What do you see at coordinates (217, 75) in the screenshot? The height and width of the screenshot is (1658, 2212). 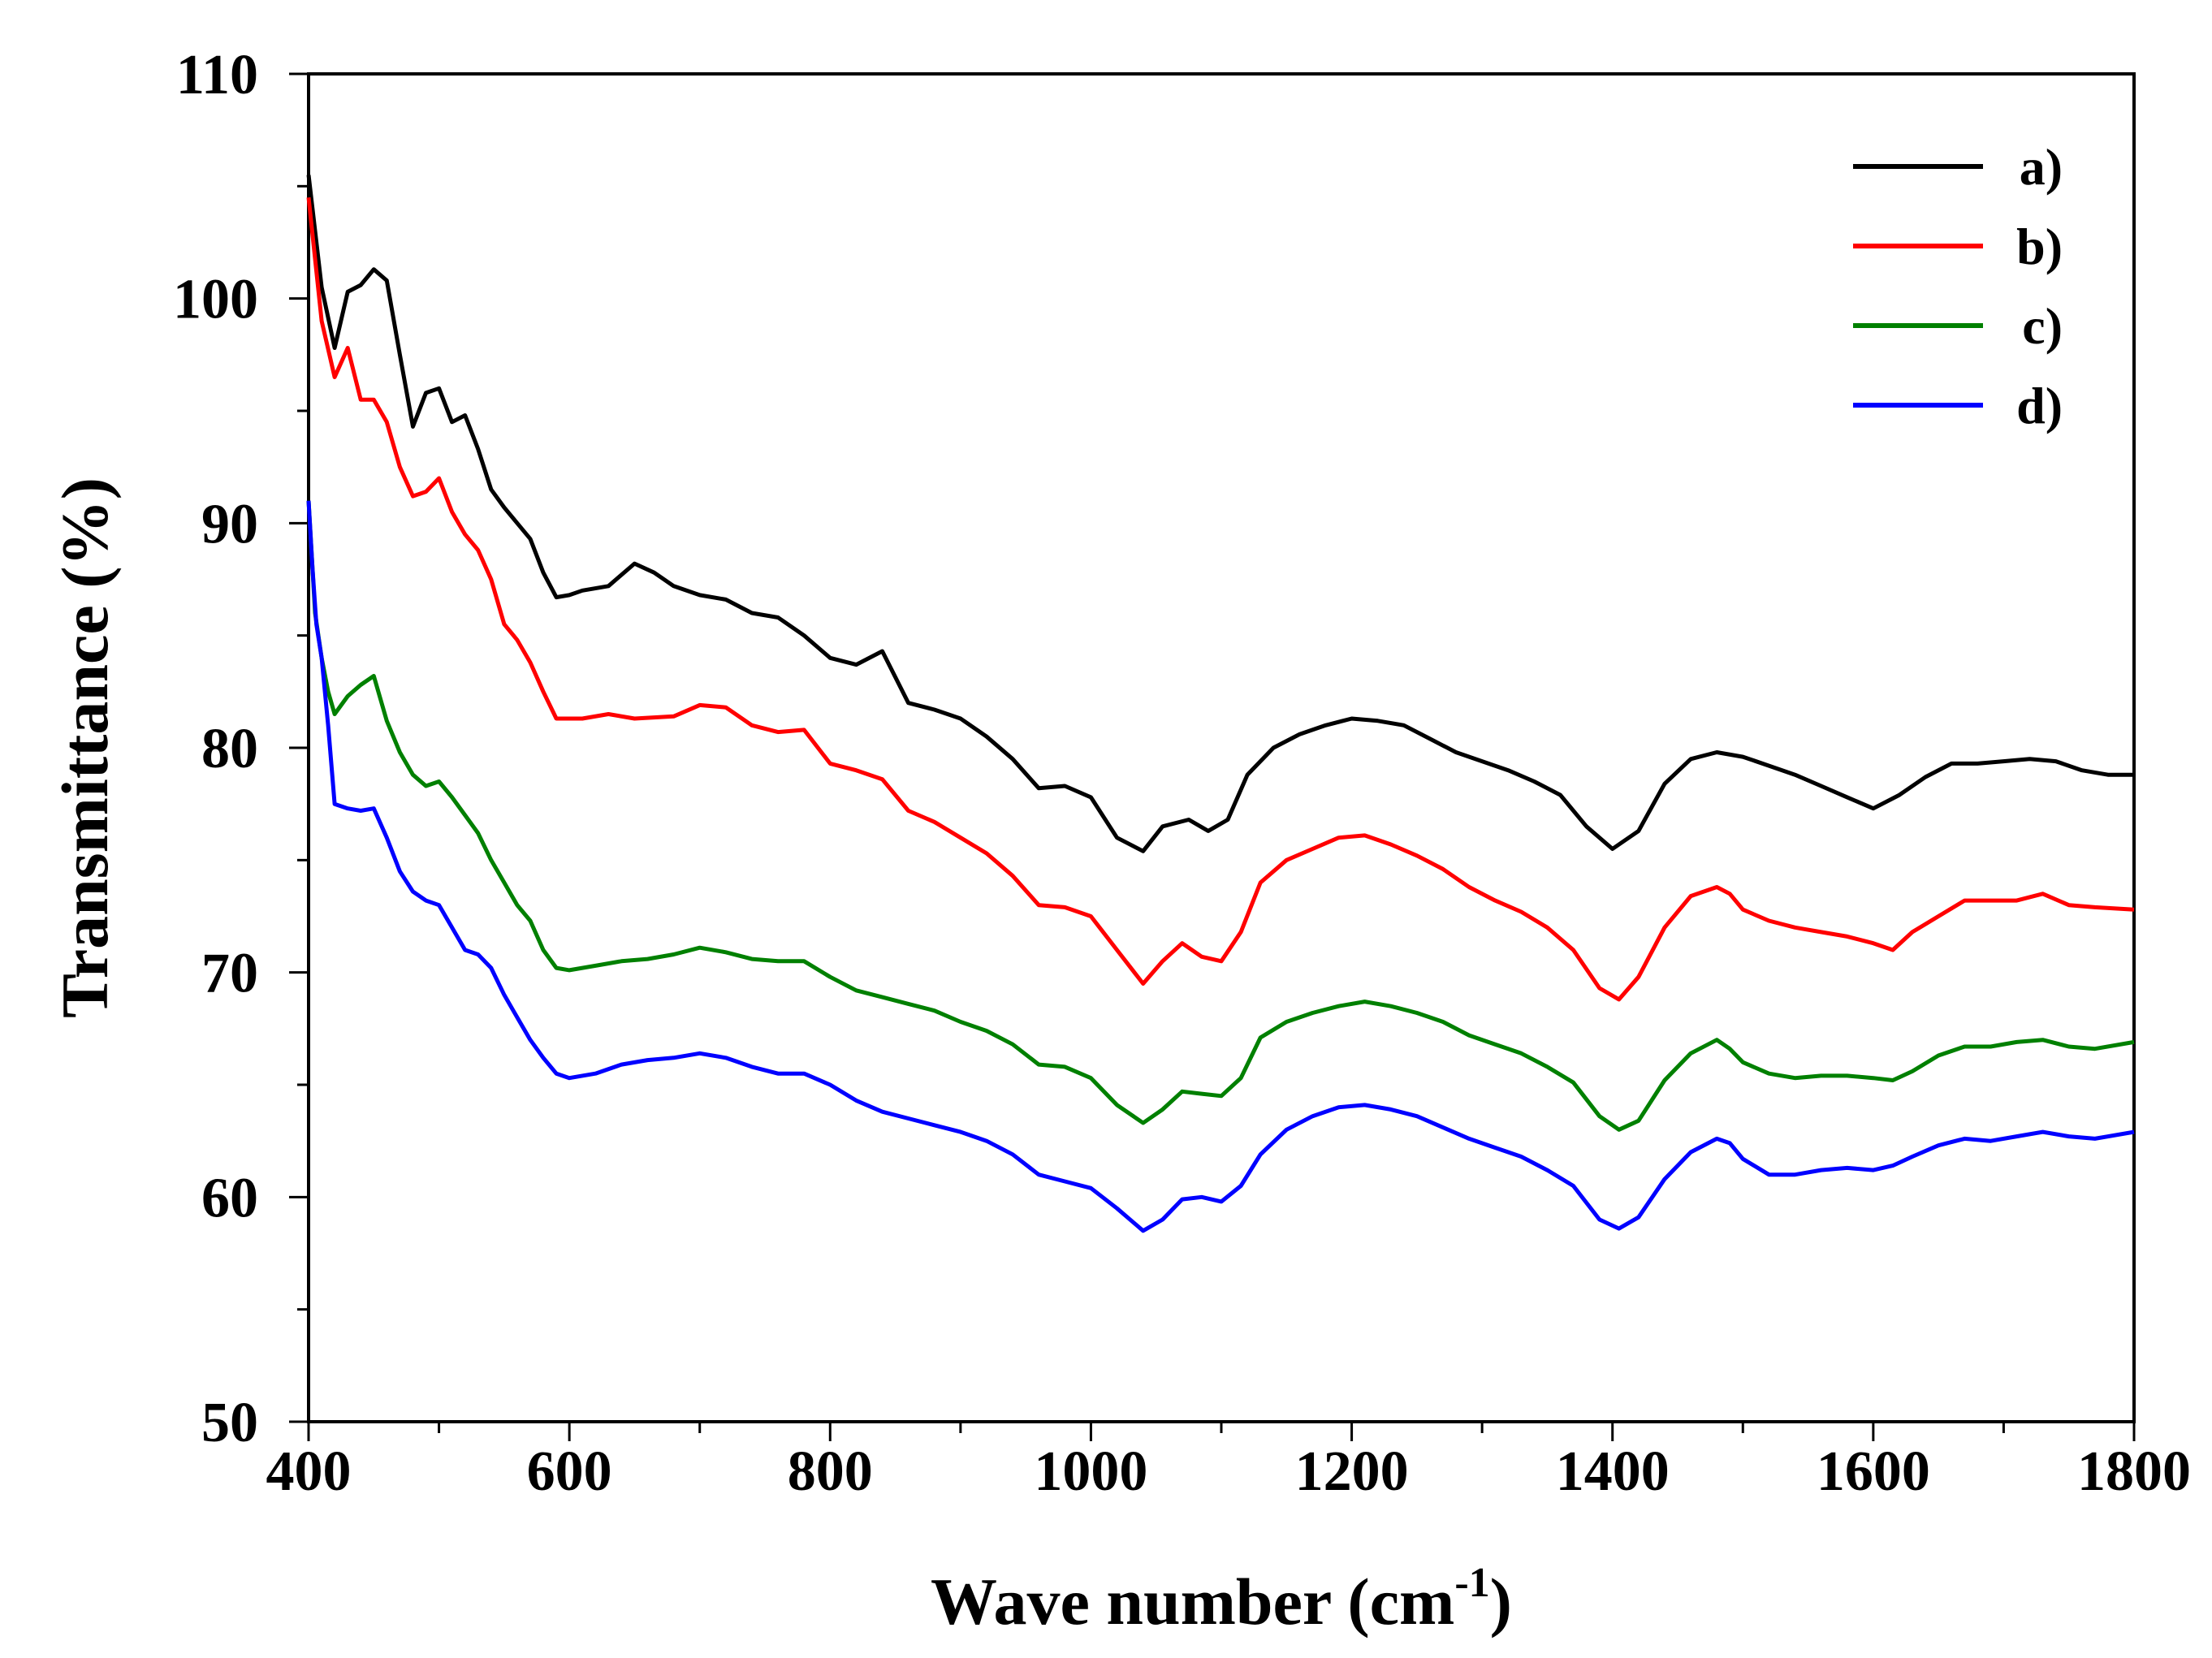 I see `y-tick-label: 110` at bounding box center [217, 75].